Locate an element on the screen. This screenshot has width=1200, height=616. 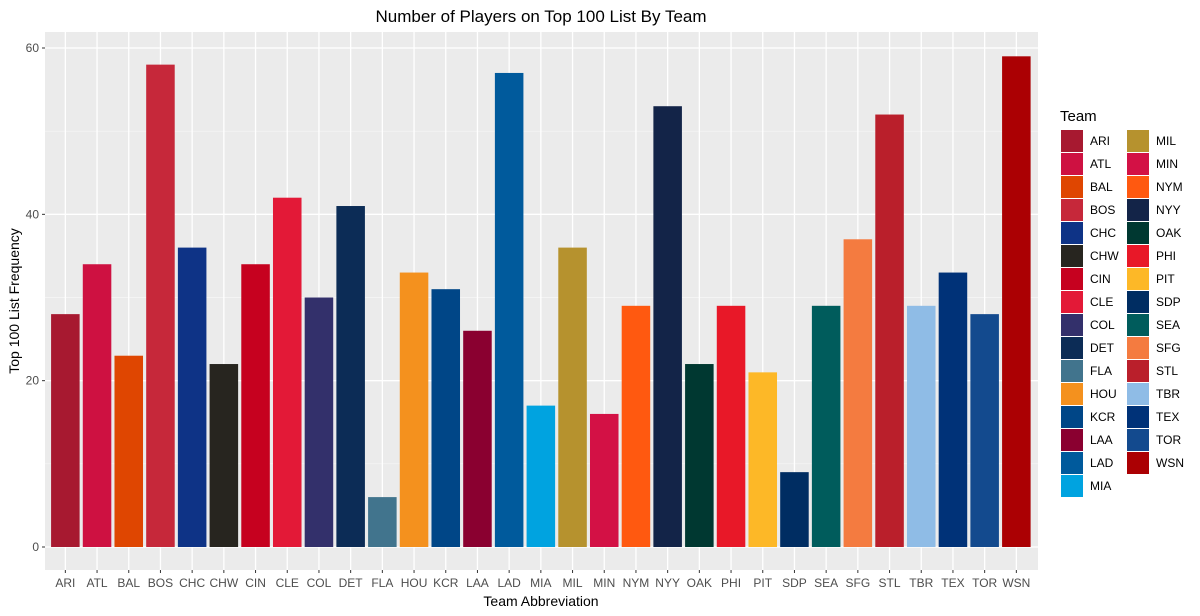
bar-phi is located at coordinates (731, 426).